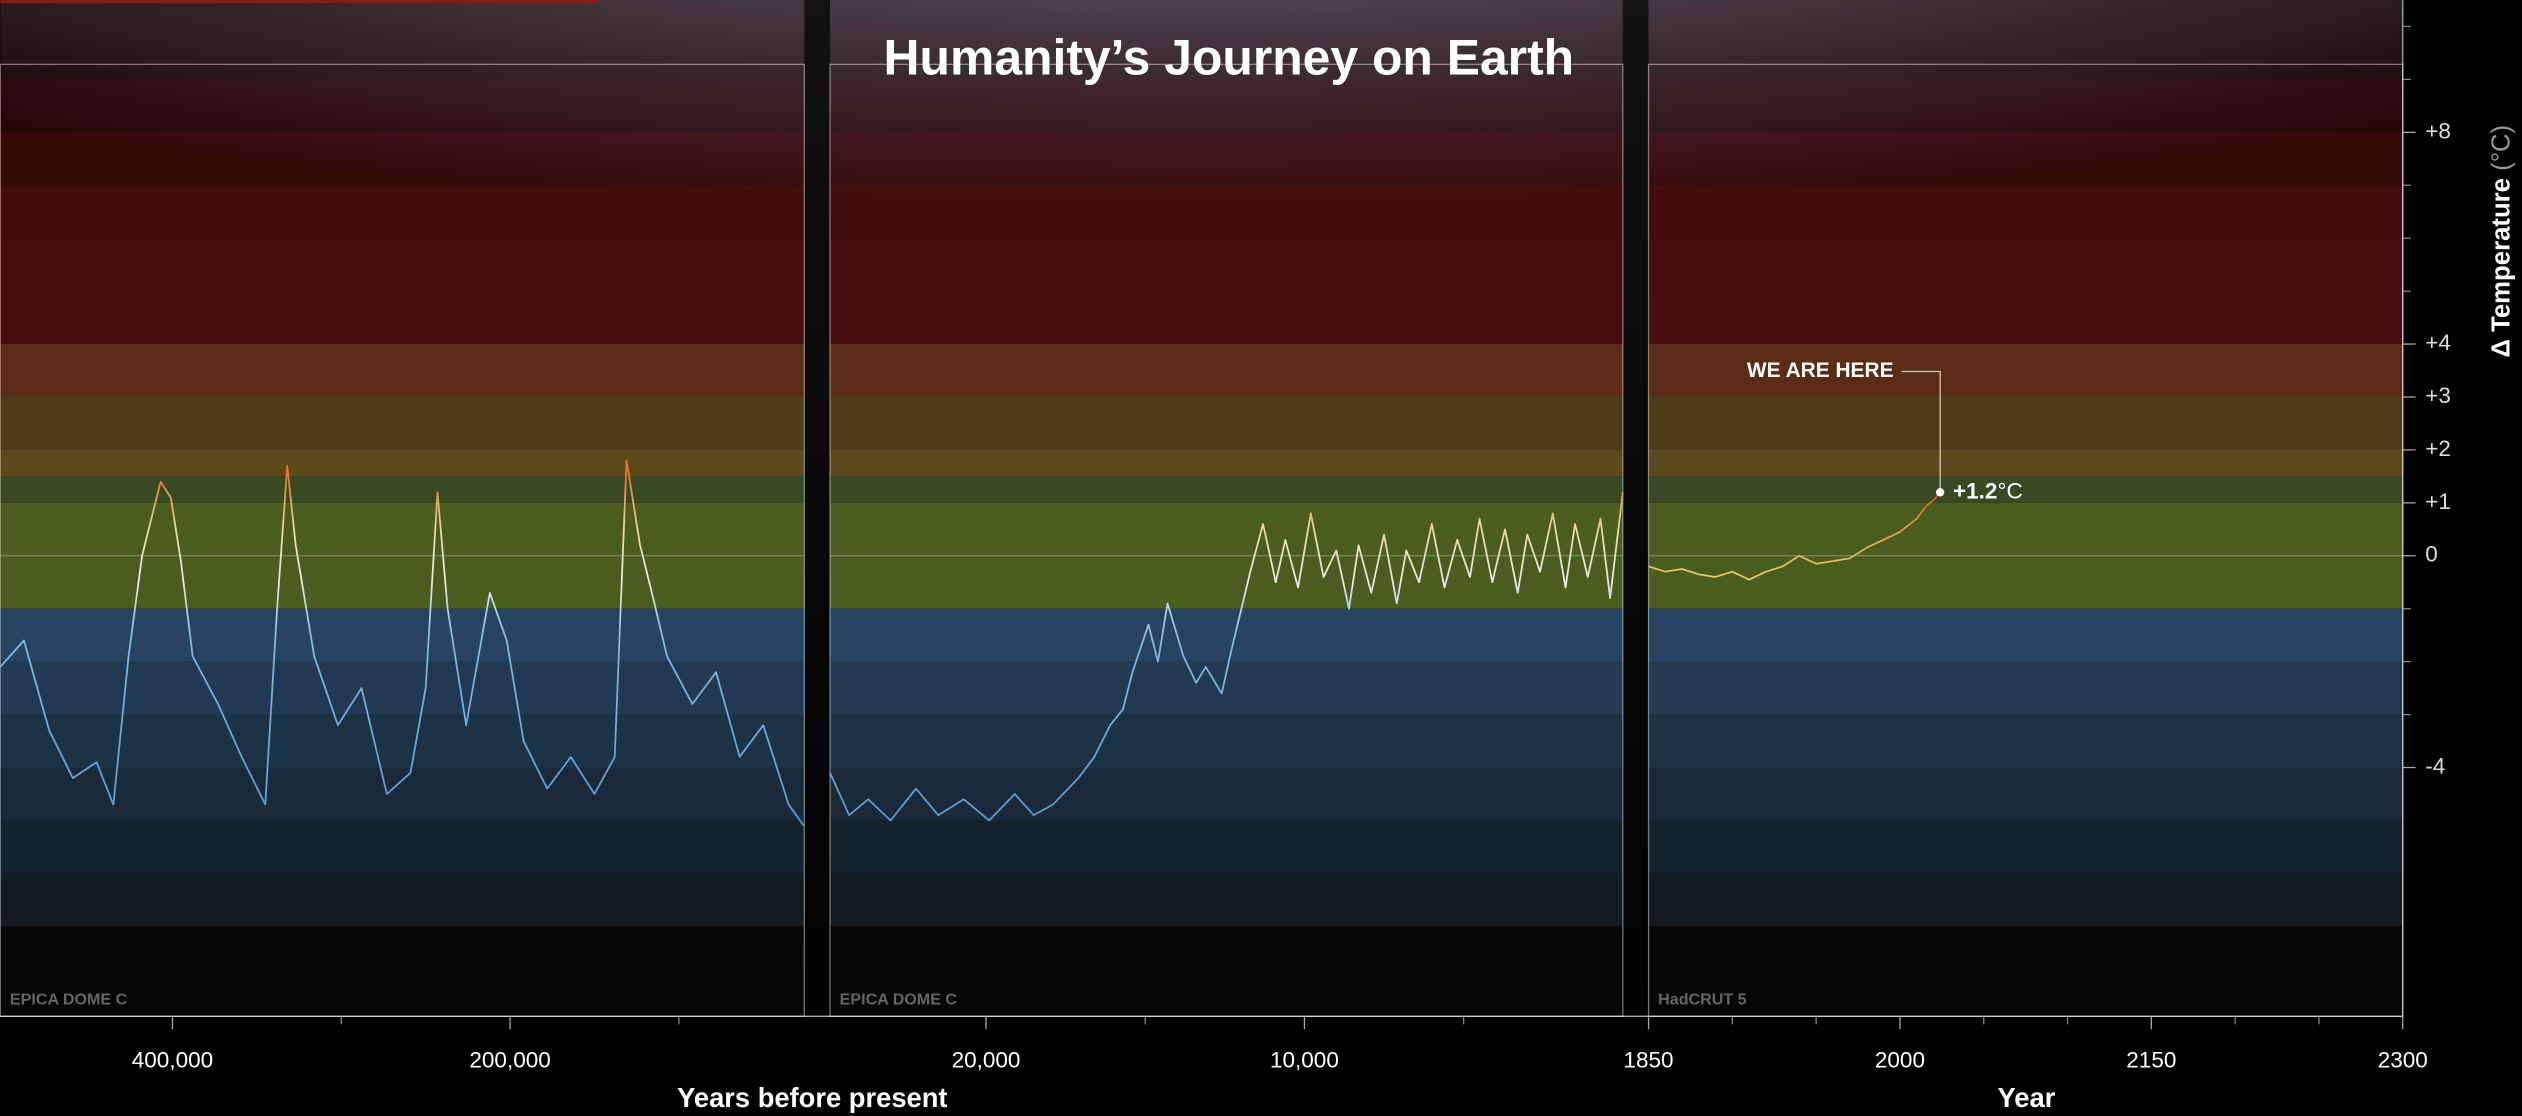 This screenshot has width=2522, height=1116. I want to click on y-tick-label: +8, so click(2438, 130).